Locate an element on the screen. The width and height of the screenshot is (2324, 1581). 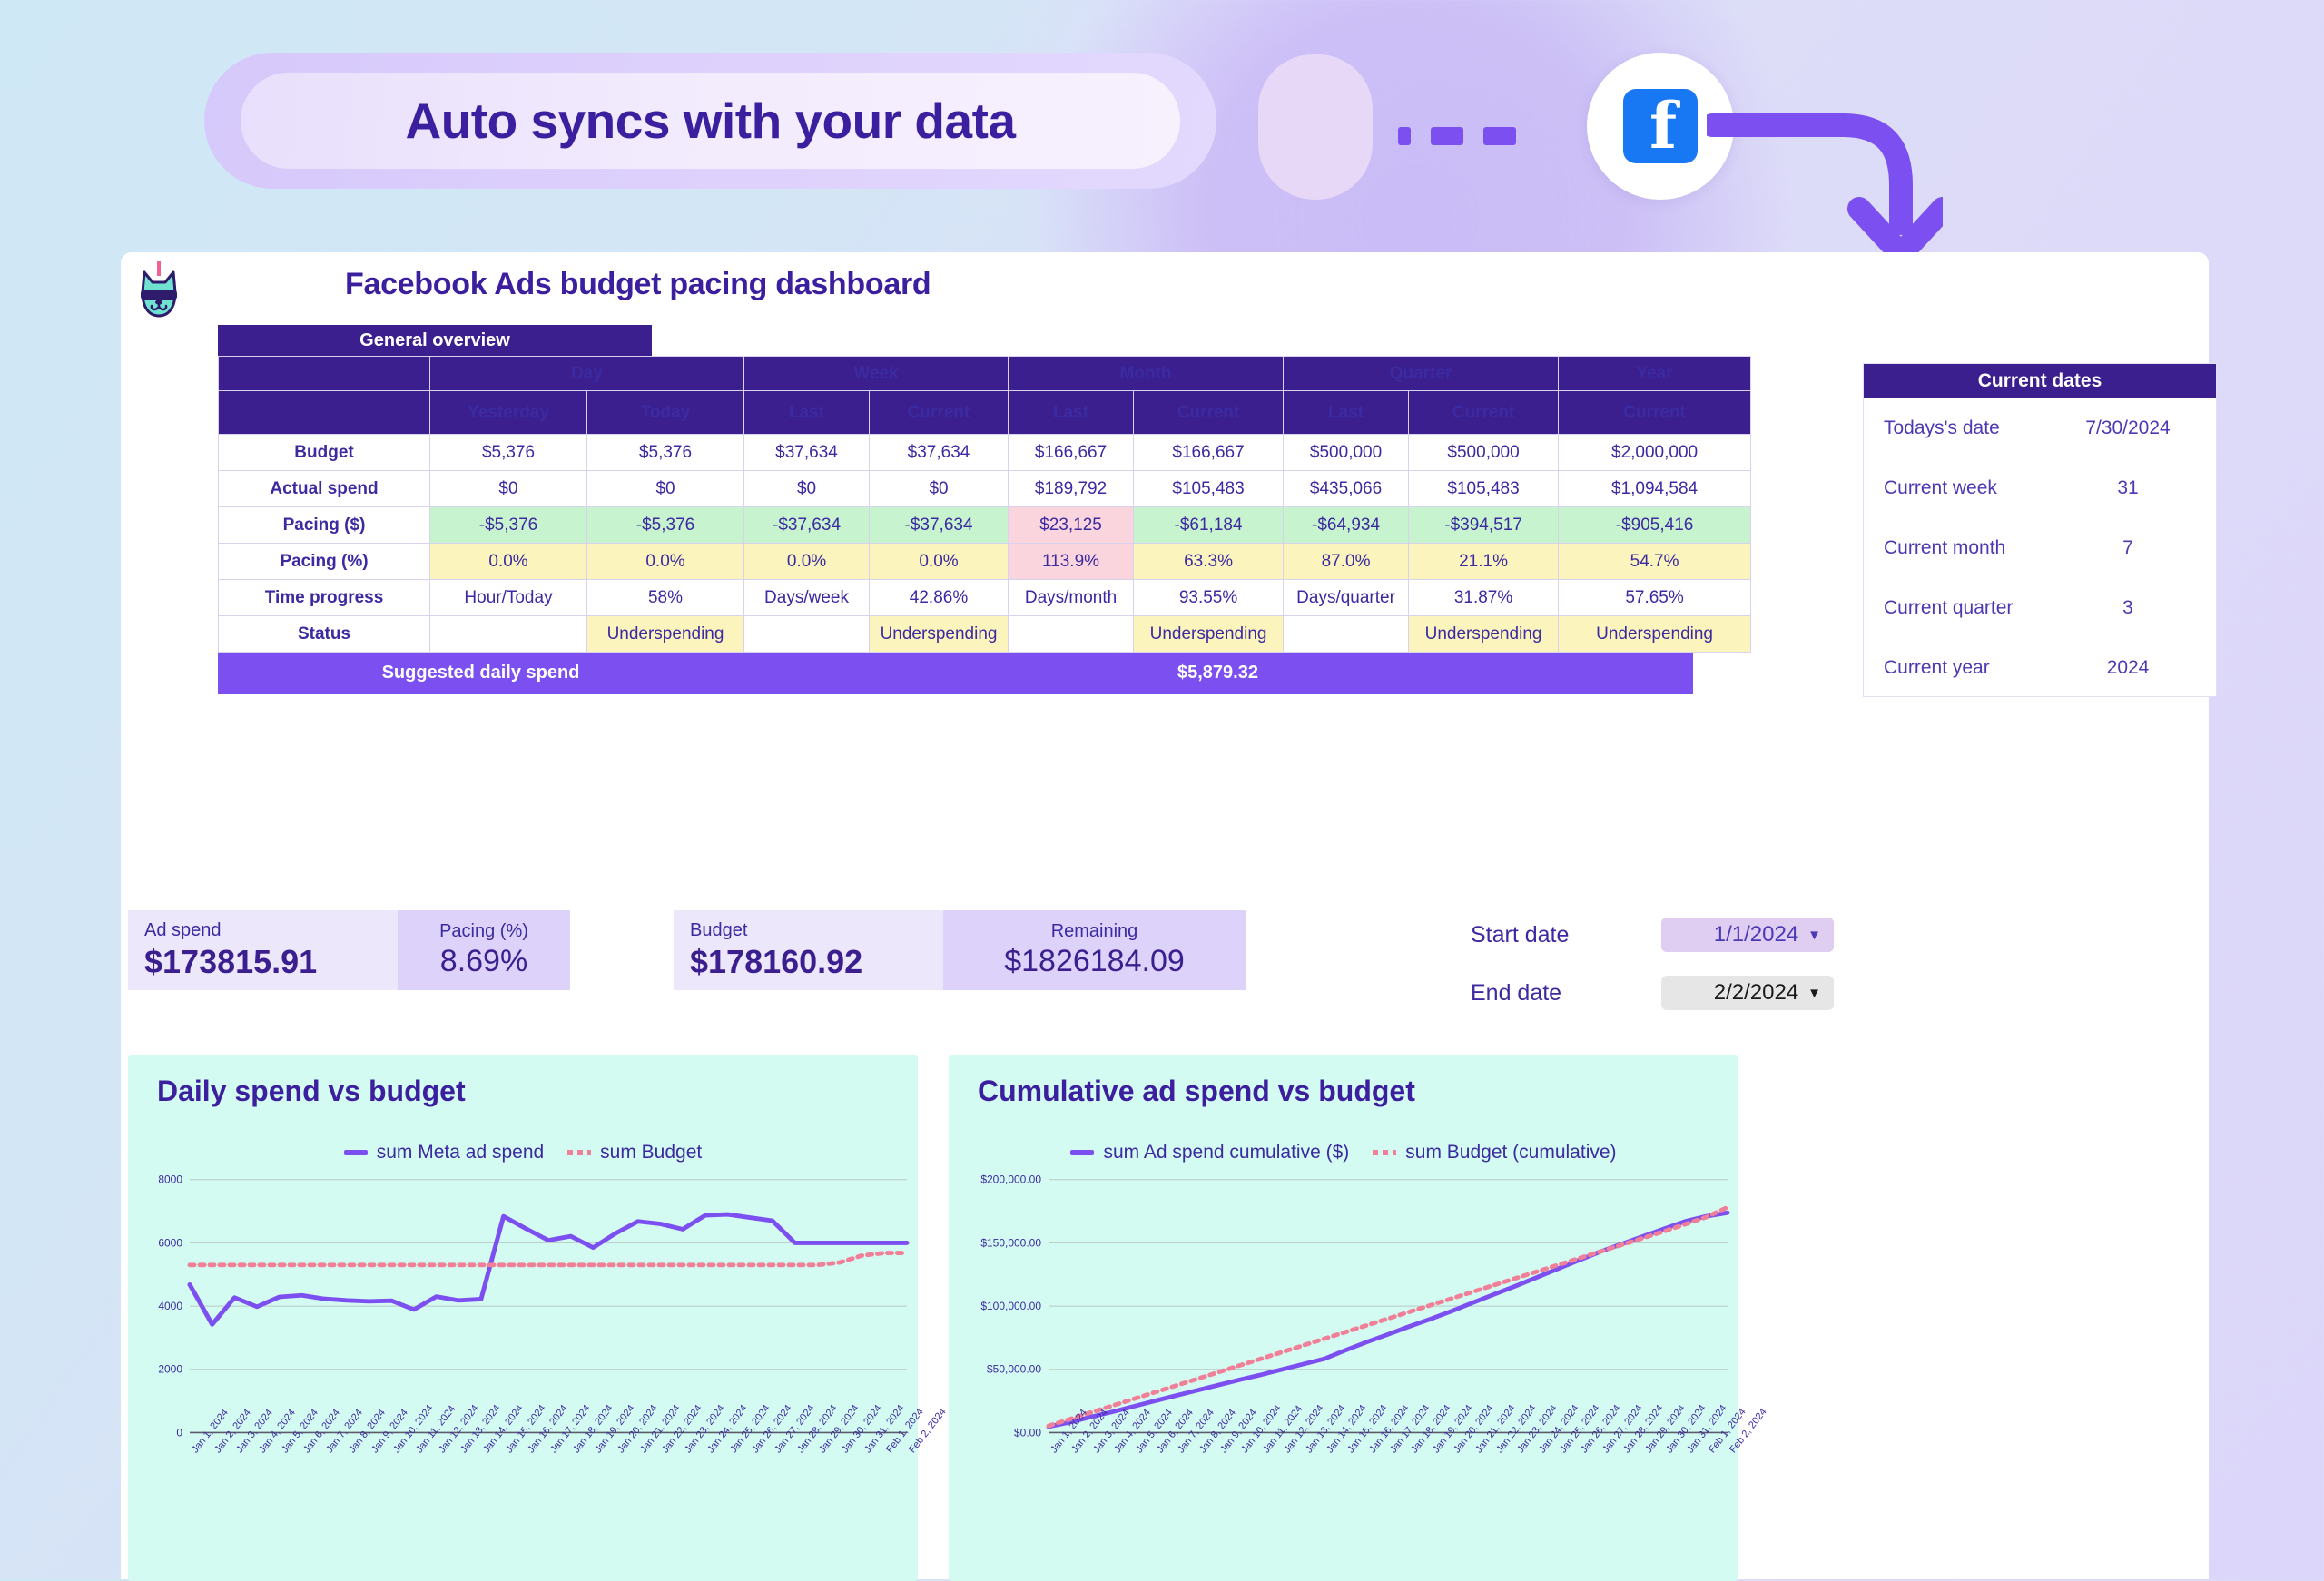
legend-item-budget-cumulative: sum Budget (cumulative) is located at coordinates (1495, 1153).